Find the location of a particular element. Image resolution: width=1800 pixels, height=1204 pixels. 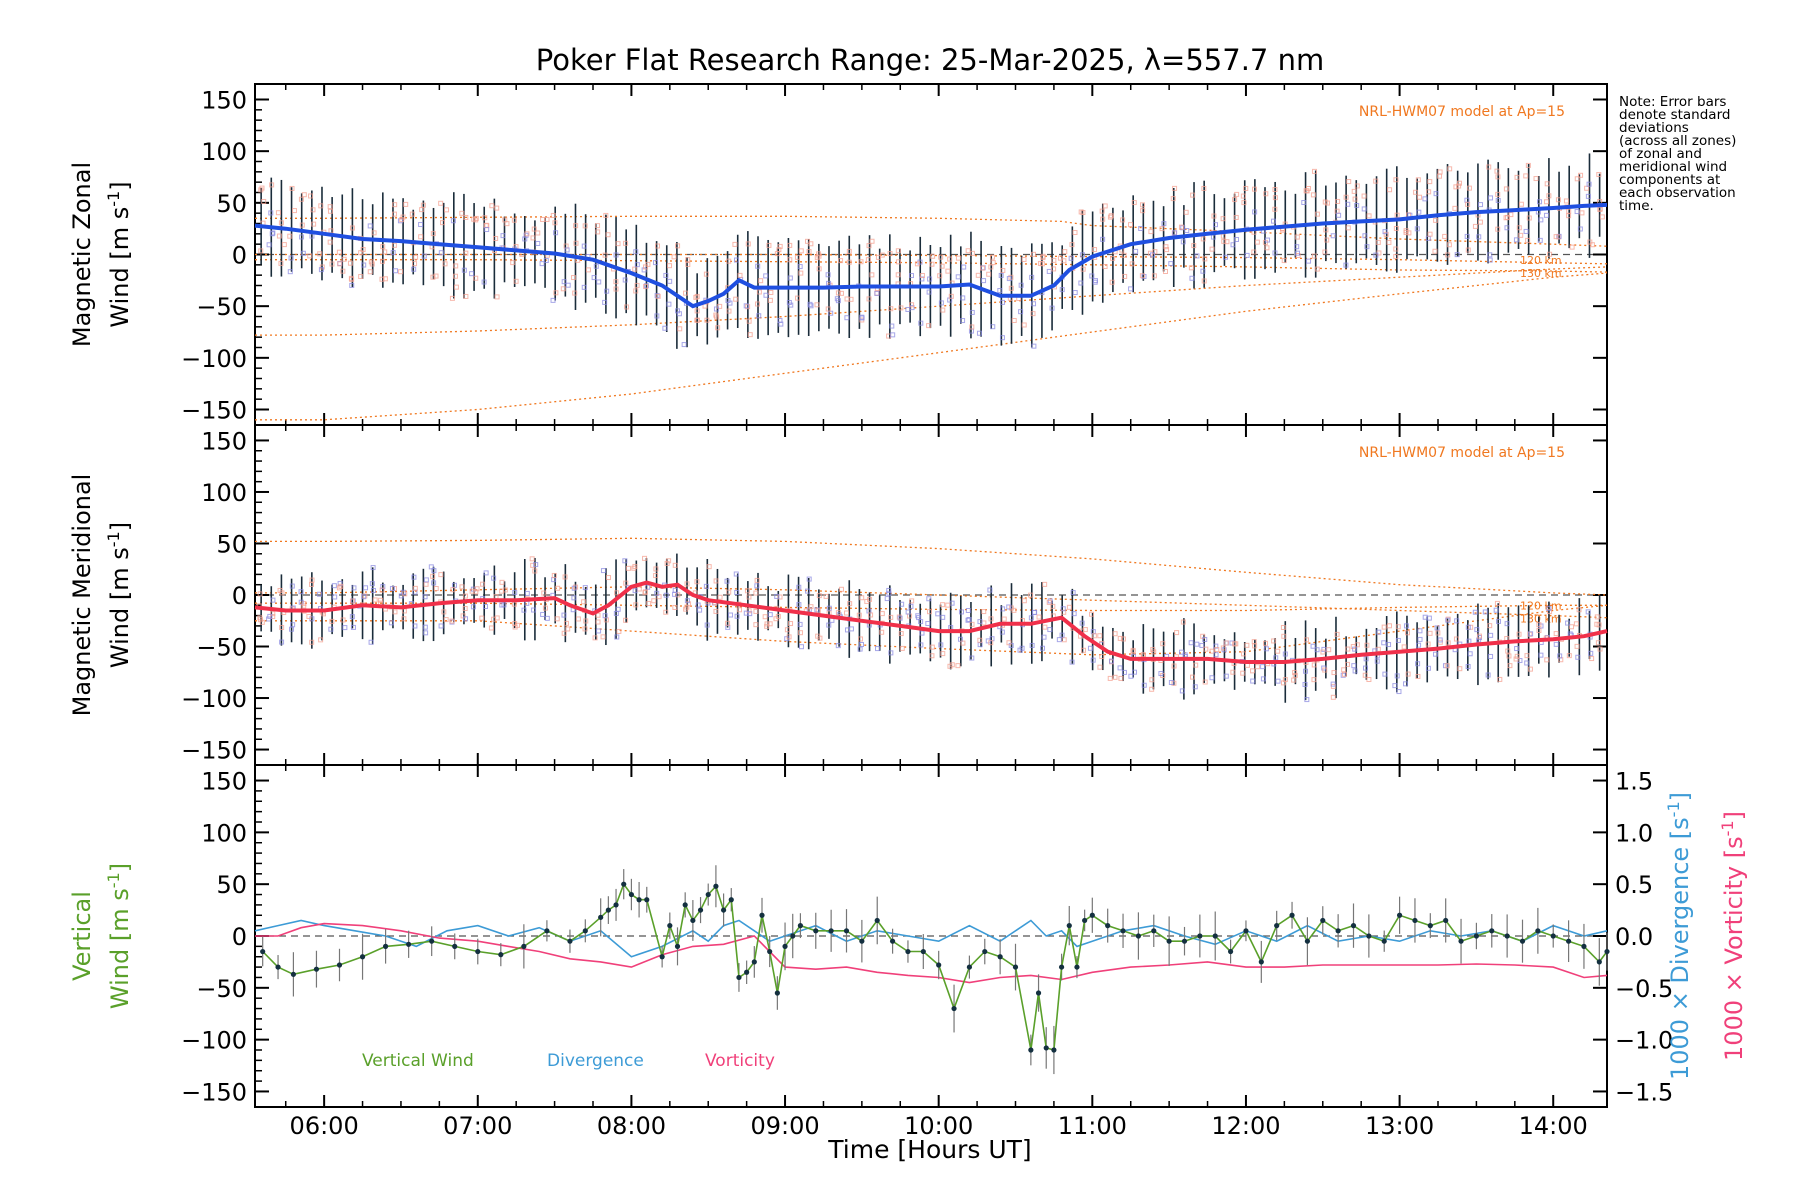

y-tick-label: −100 is located at coordinates (214, 1041).